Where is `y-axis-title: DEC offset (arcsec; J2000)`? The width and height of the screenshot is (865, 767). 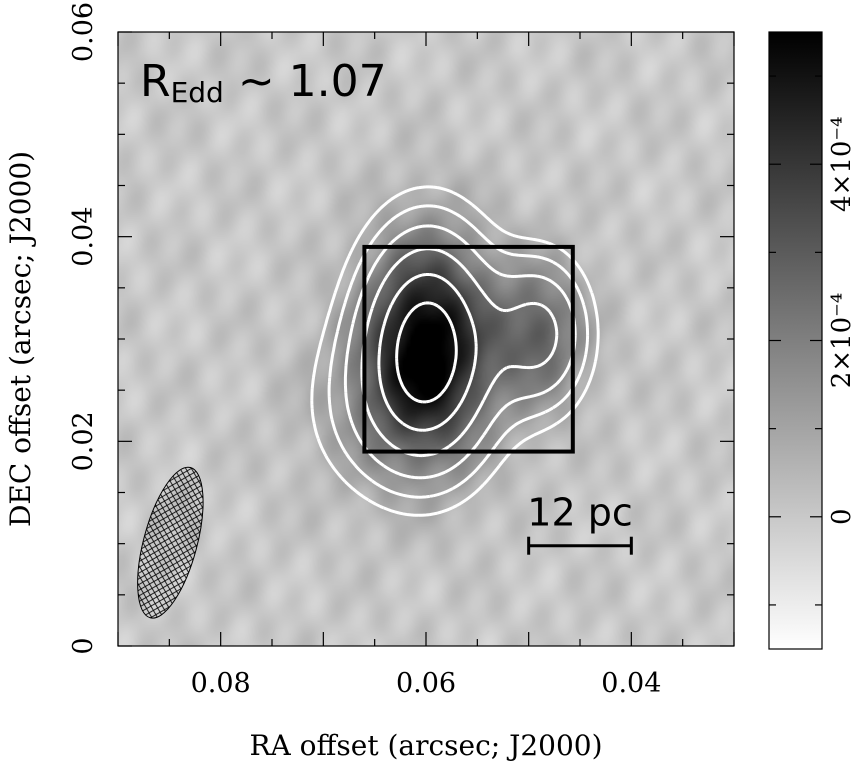
y-axis-title: DEC offset (arcsec; J2000) is located at coordinates (20, 339).